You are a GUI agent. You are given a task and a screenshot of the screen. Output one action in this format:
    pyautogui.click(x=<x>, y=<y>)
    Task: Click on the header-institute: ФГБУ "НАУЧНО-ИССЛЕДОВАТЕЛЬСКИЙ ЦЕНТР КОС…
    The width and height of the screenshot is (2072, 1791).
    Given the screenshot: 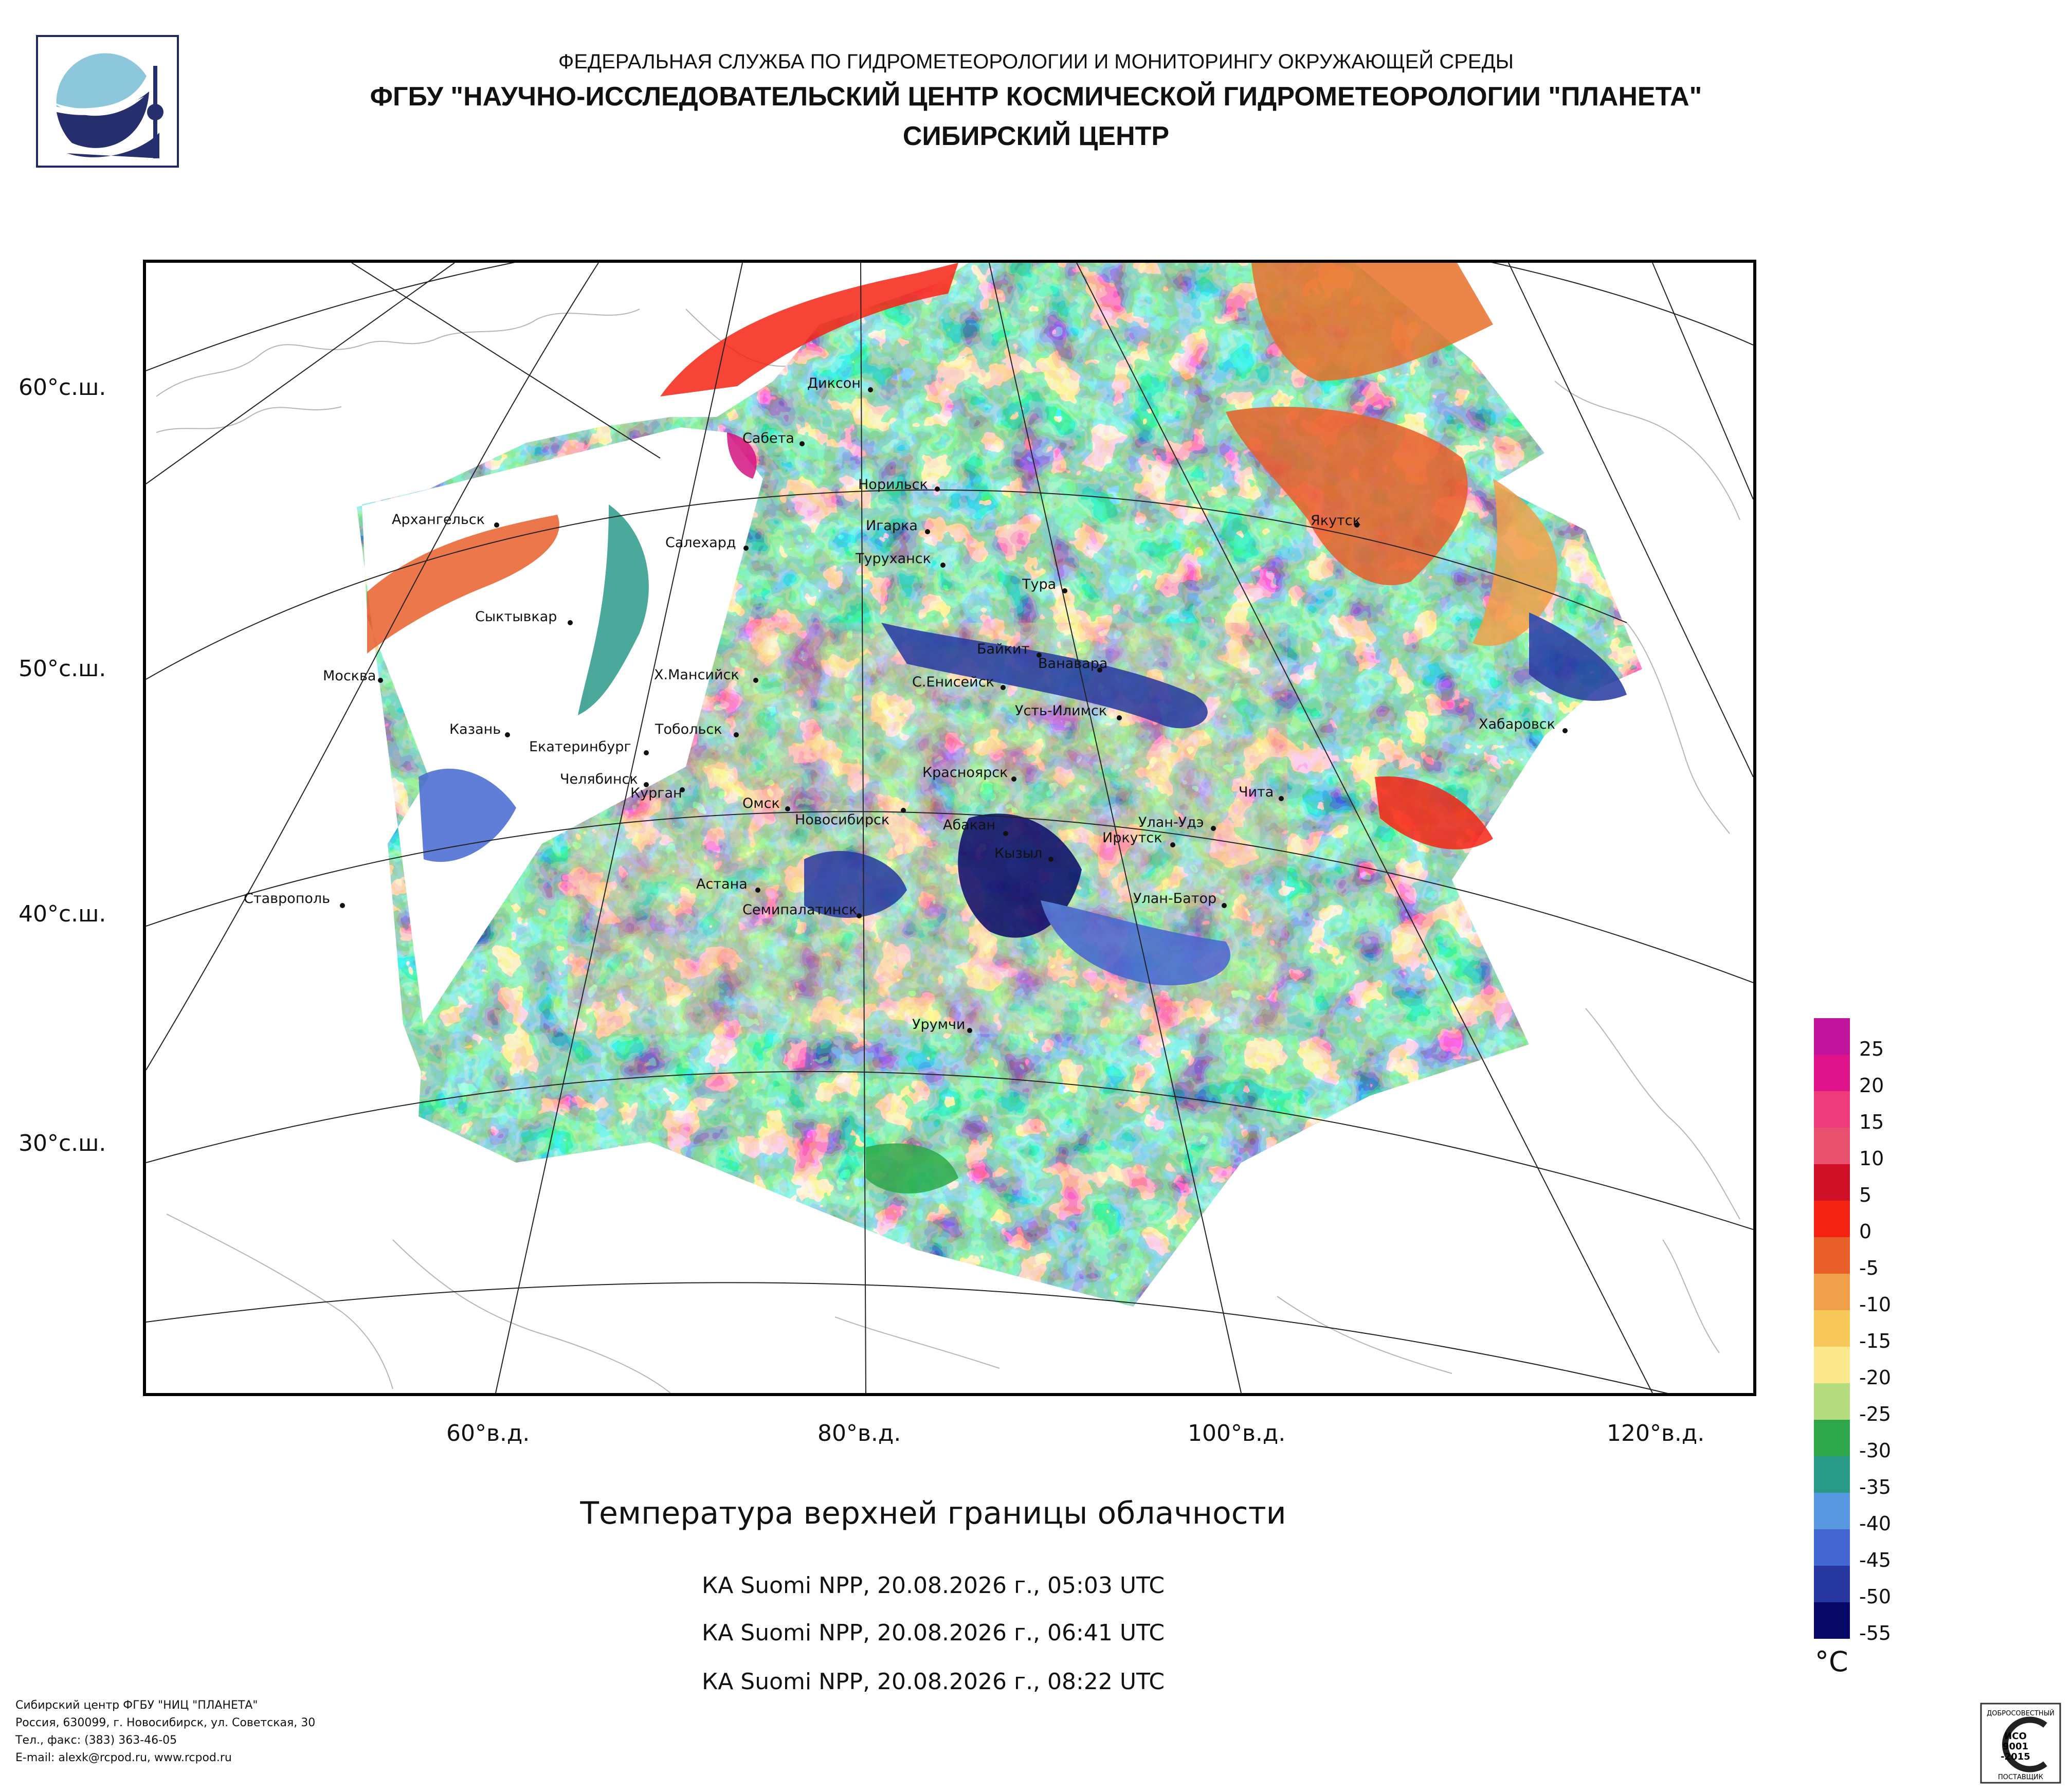 What is the action you would take?
    pyautogui.click(x=1036, y=97)
    